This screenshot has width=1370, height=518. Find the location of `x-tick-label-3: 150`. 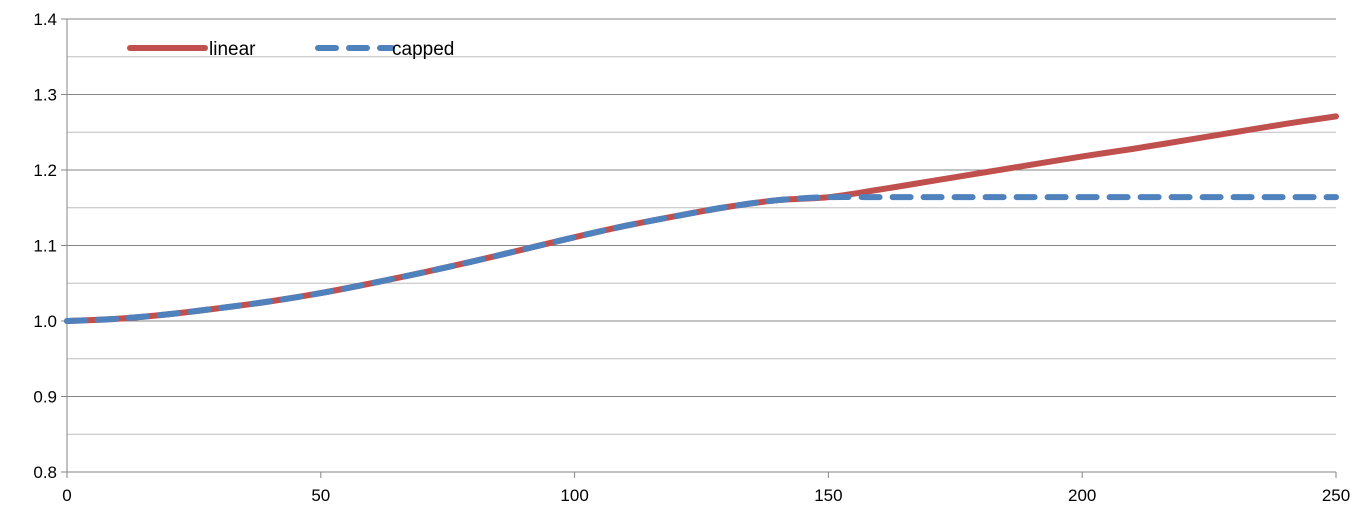

x-tick-label-3: 150 is located at coordinates (828, 495).